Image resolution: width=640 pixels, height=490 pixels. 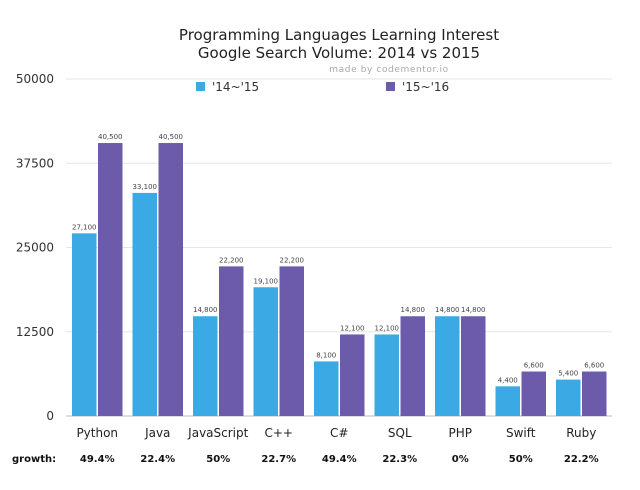 I want to click on x-category-label: Ruby, so click(x=581, y=433).